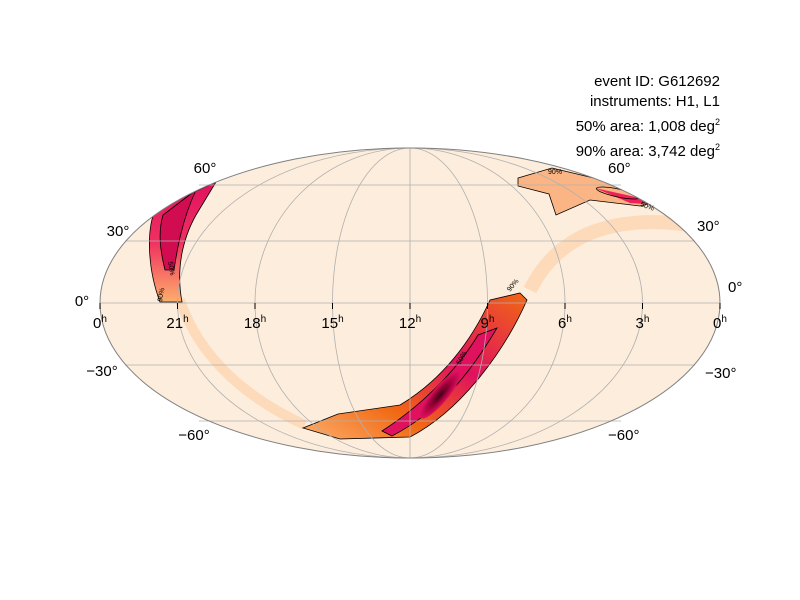 This screenshot has width=800, height=600. Describe the element at coordinates (193, 435) in the screenshot. I see `dec-label-left: −60°` at that location.